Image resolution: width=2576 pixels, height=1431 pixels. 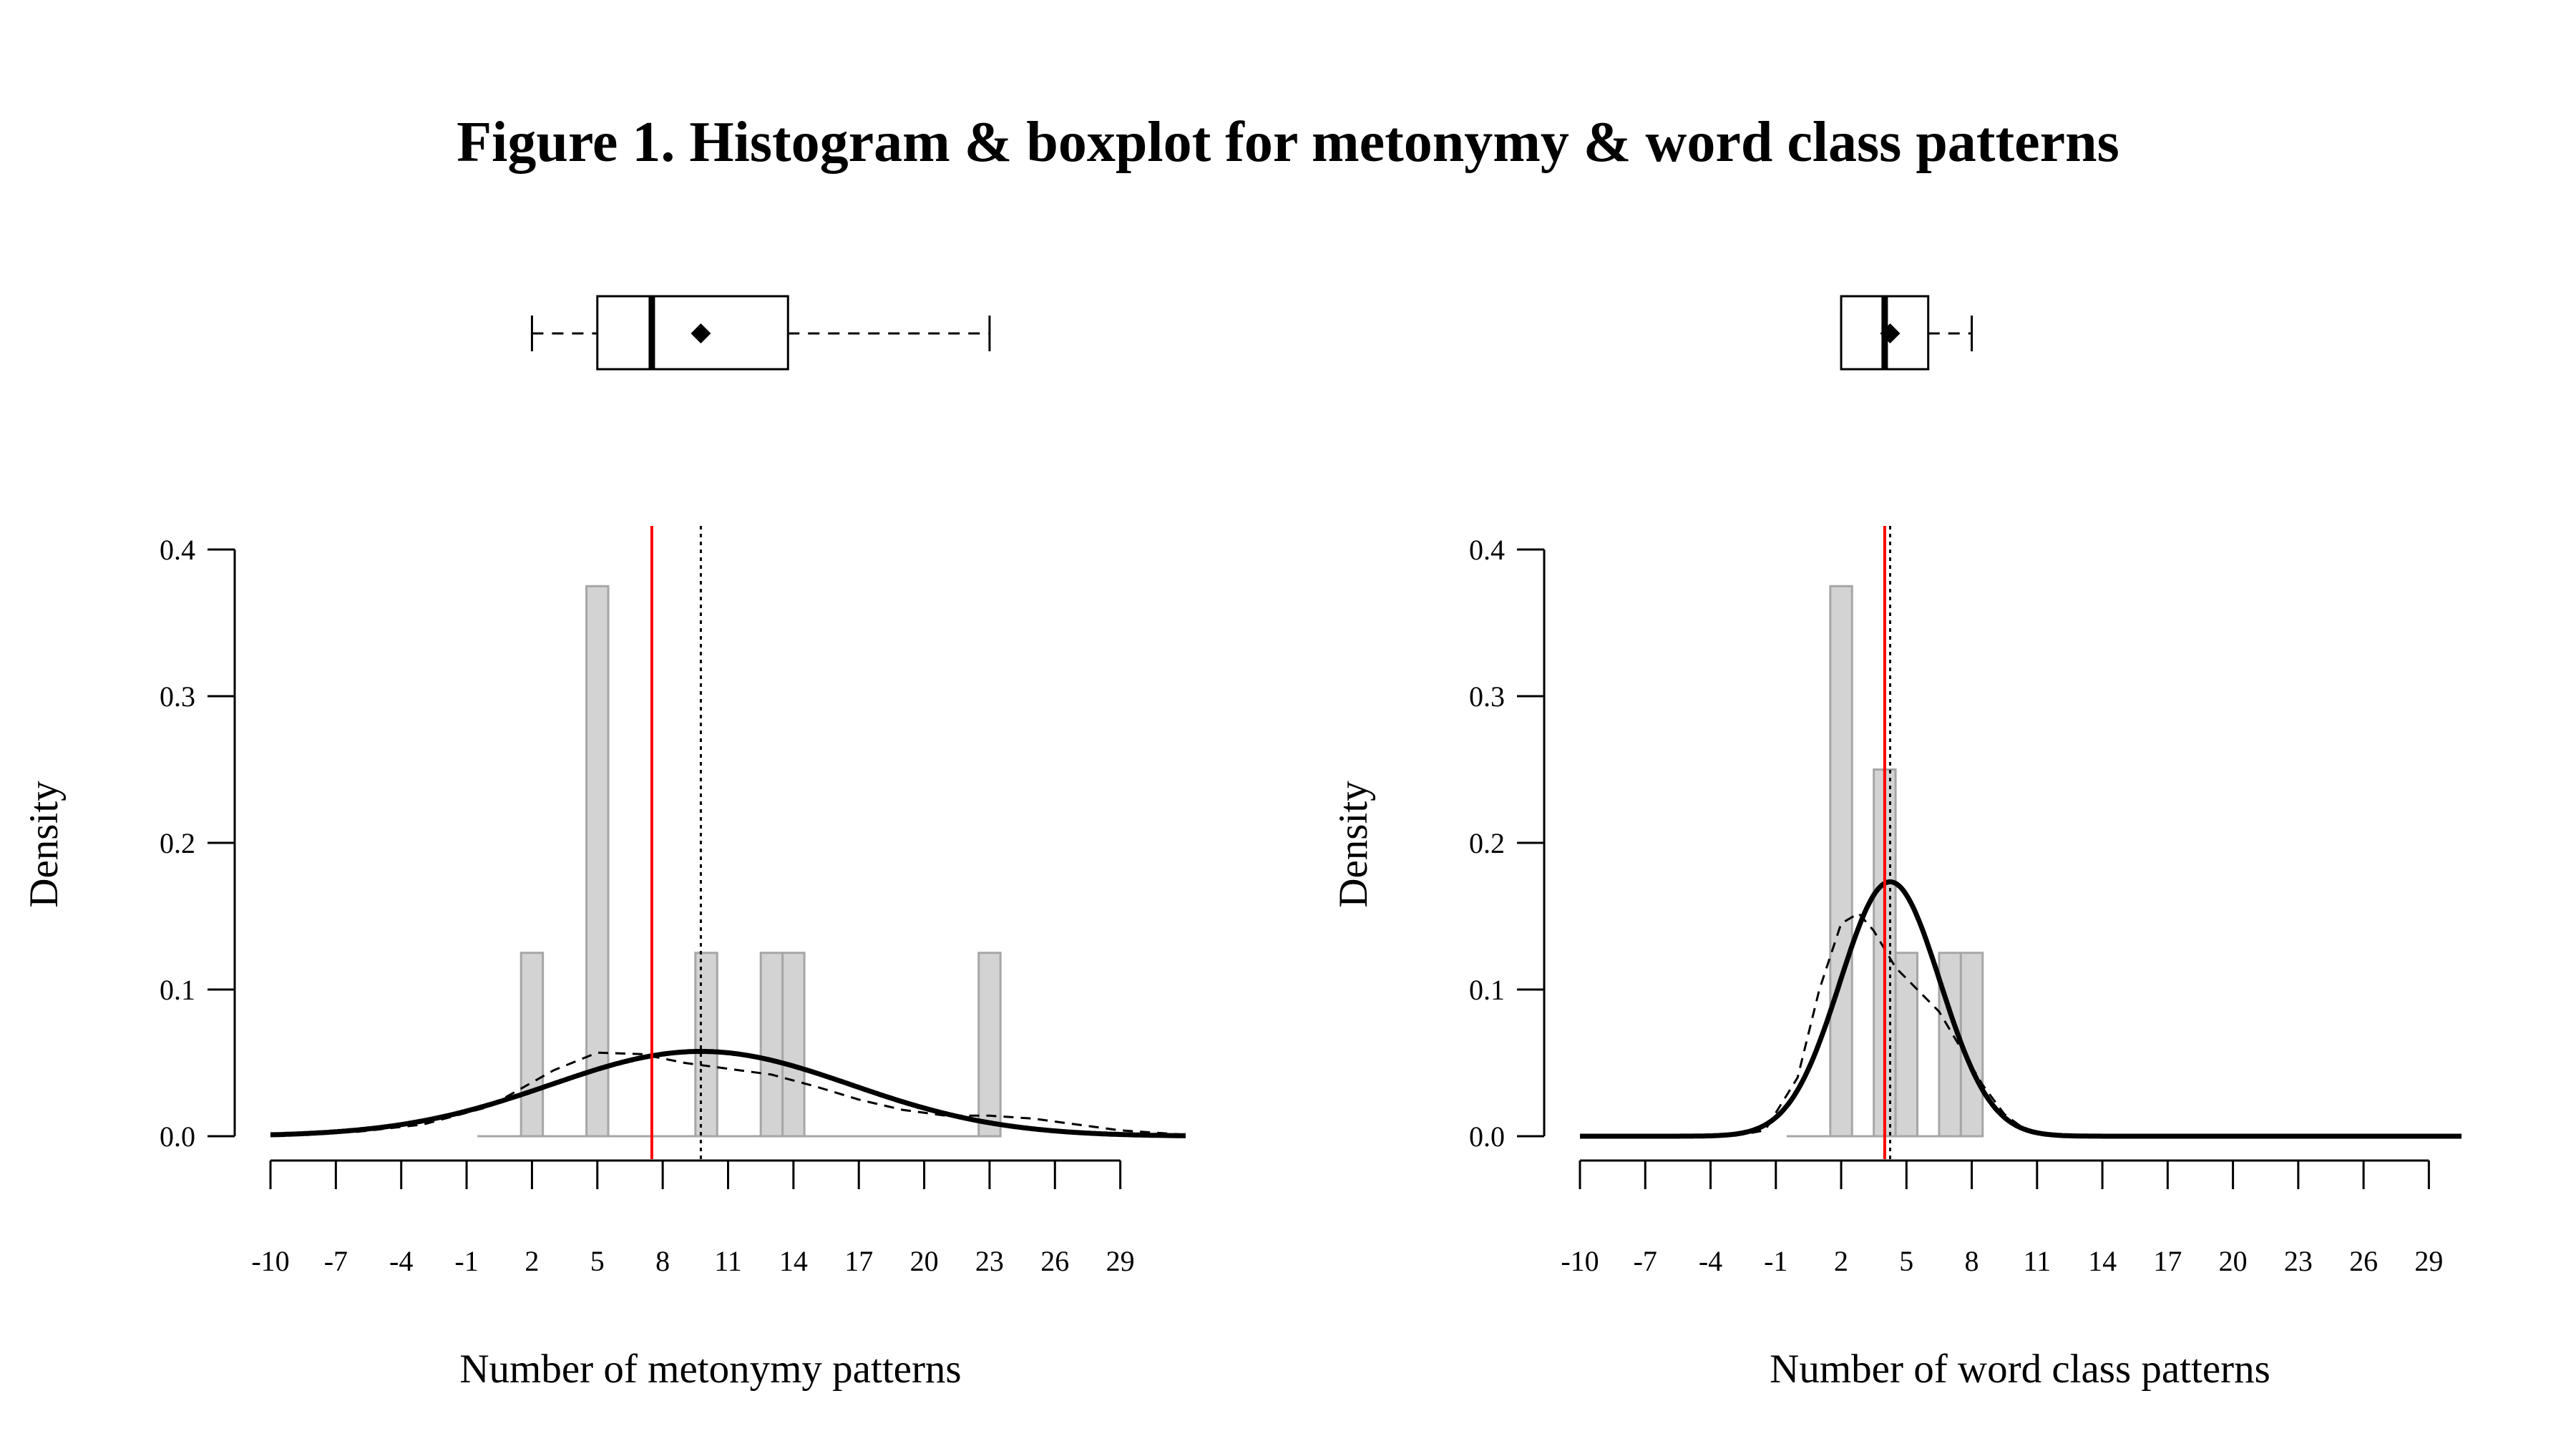 What do you see at coordinates (710, 1369) in the screenshot?
I see `metonymy-x-axis-label: Number of metonymy patterns` at bounding box center [710, 1369].